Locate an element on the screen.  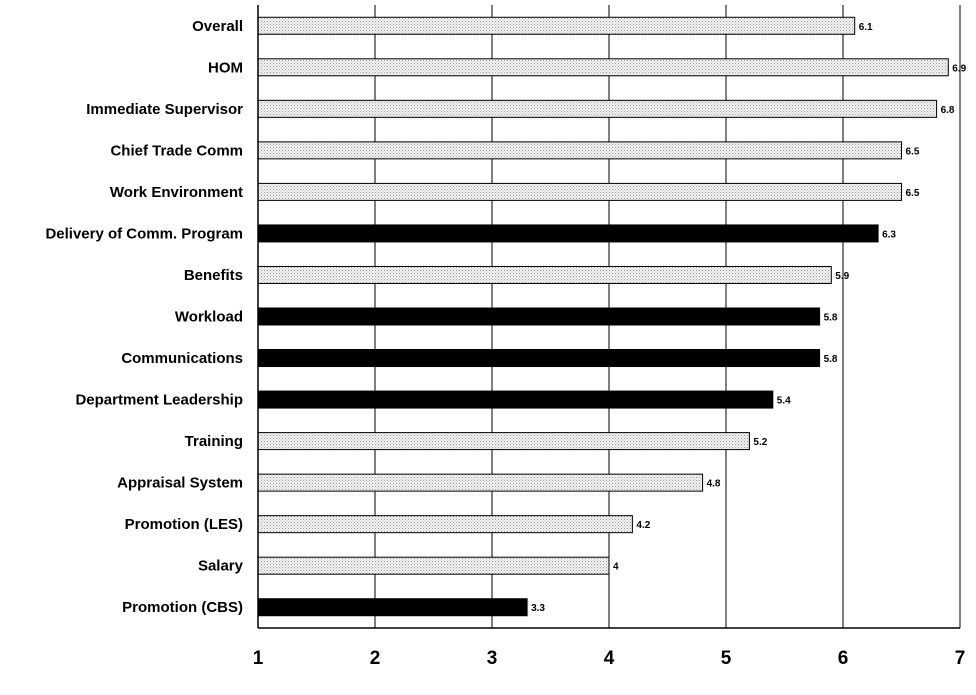
category-label: Promotion (CBS) is located at coordinates (182, 607).